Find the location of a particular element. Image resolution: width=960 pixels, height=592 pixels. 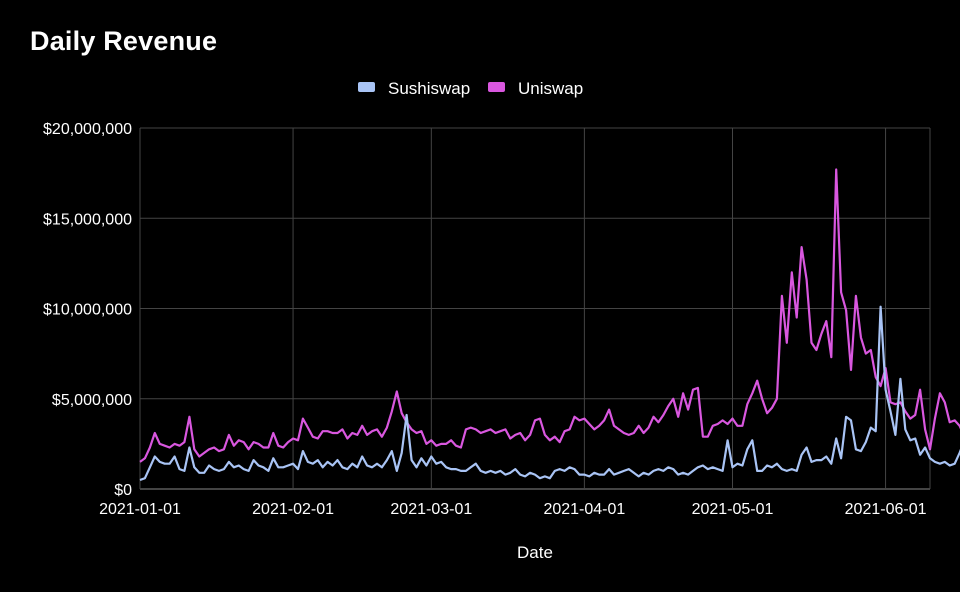

legend: Sushiswap Uniswap is located at coordinates (470, 88).